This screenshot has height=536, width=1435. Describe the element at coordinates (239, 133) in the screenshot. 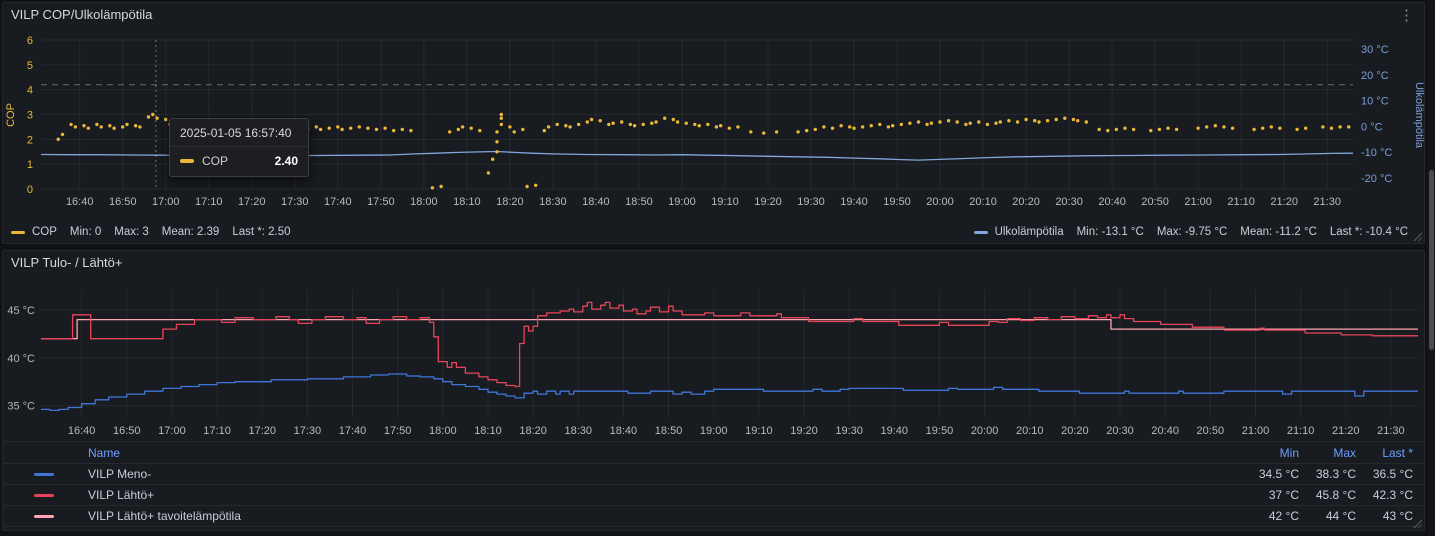

I see `tooltip-timestamp: 2025-01-05 16:57:40` at that location.